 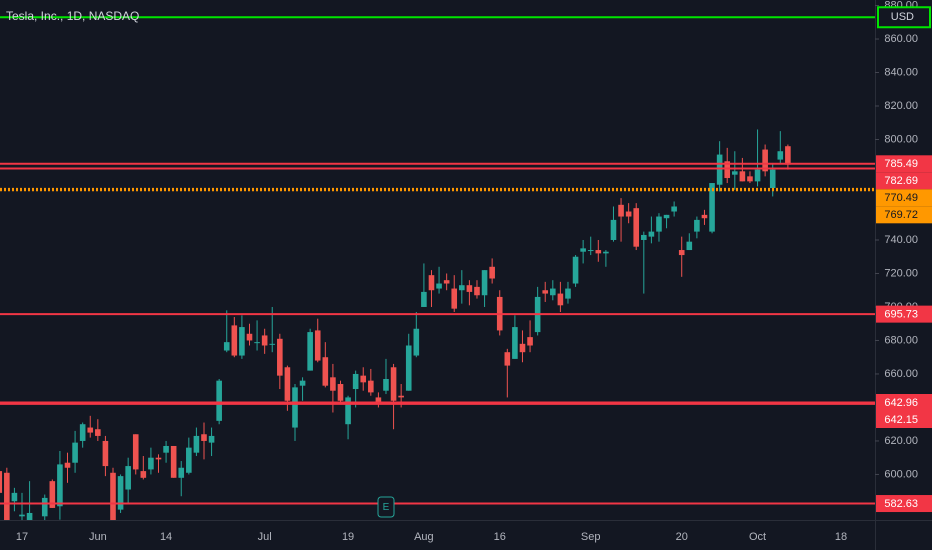 What do you see at coordinates (901, 215) in the screenshot?
I see `price-label: 769.72` at bounding box center [901, 215].